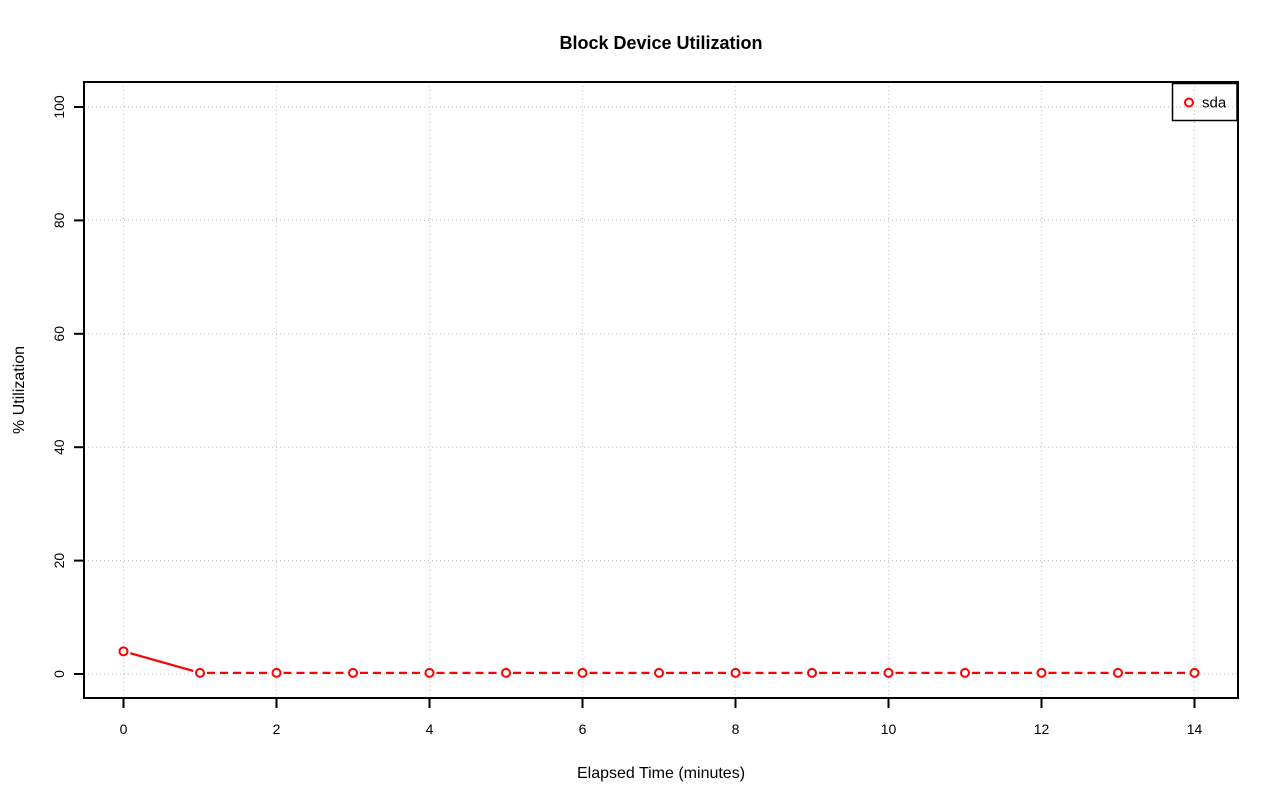 This screenshot has width=1280, height=801. What do you see at coordinates (660, 43) in the screenshot?
I see `chart-title: Block Device Utilization` at bounding box center [660, 43].